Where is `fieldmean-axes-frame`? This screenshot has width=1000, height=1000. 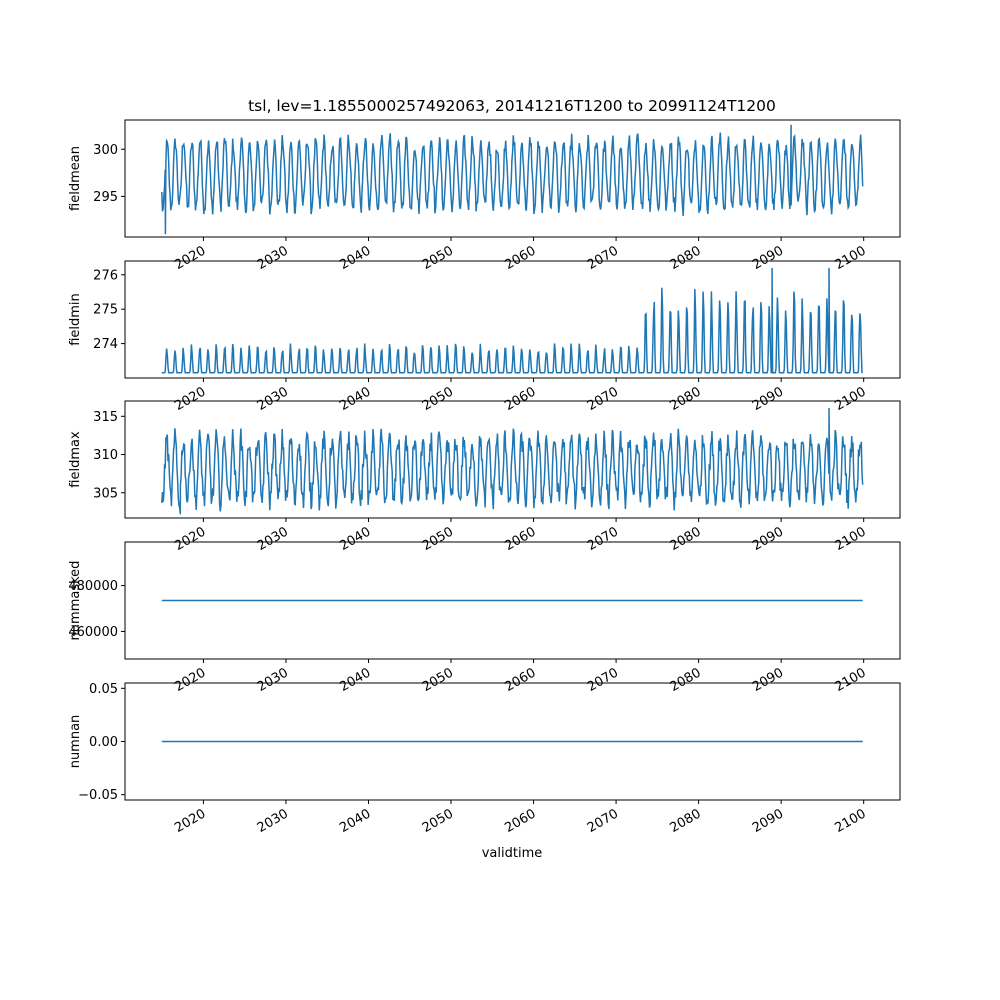 fieldmean-axes-frame is located at coordinates (512, 178).